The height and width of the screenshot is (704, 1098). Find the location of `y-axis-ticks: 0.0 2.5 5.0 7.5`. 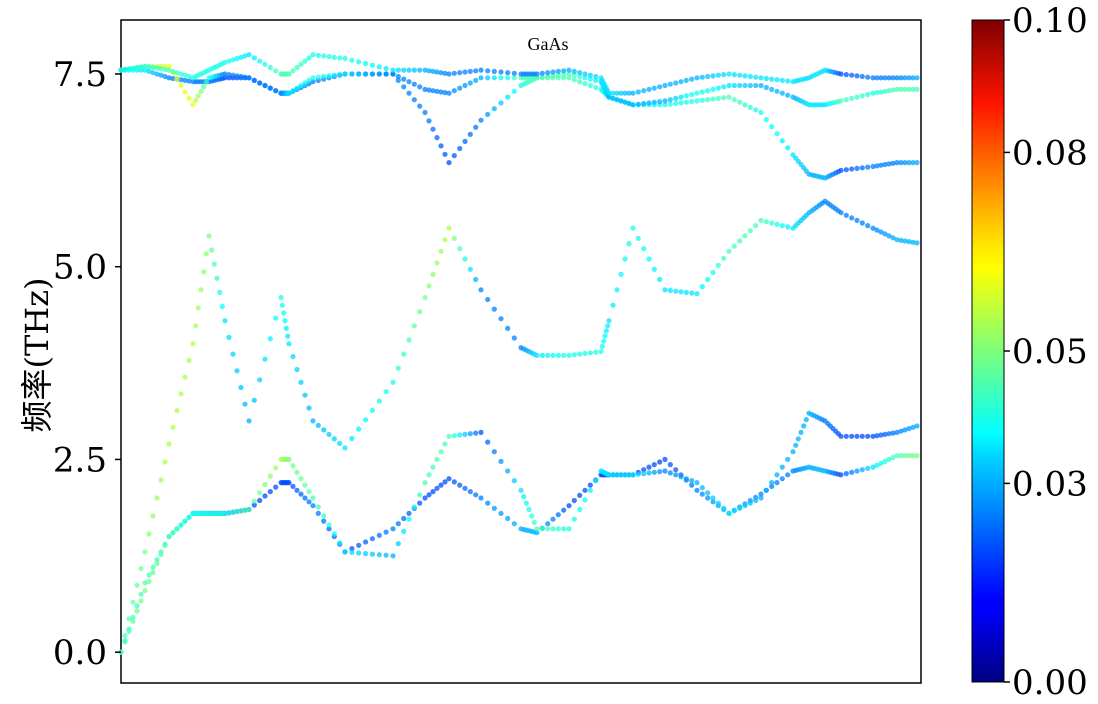

y-axis-ticks: 0.0 2.5 5.0 7.5 is located at coordinates (87, 364).